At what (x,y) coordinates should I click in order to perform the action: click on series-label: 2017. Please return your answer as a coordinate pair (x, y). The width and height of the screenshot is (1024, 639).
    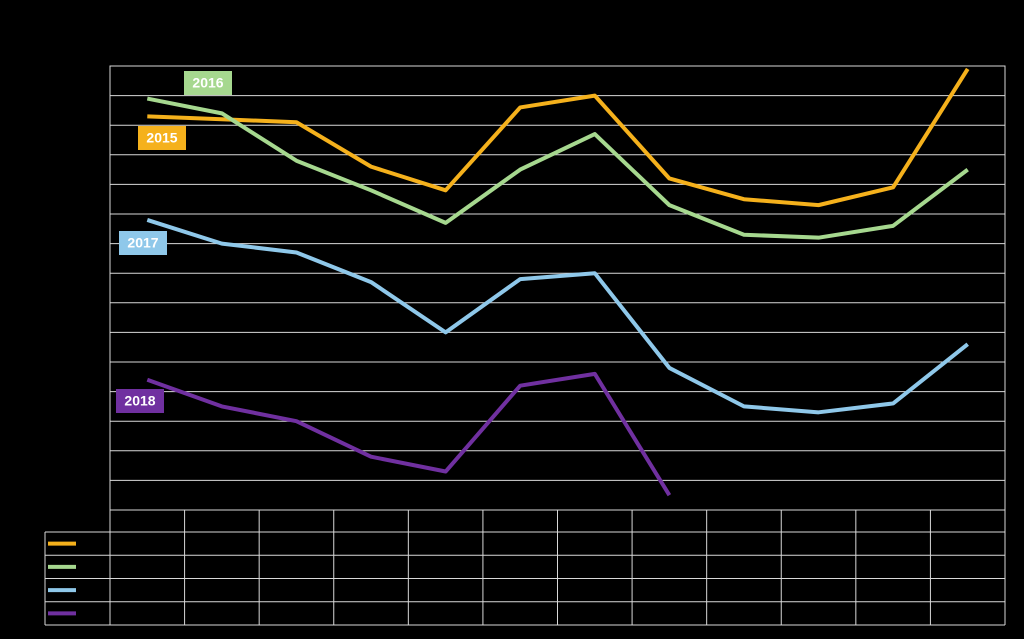
    Looking at the image, I should click on (142, 243).